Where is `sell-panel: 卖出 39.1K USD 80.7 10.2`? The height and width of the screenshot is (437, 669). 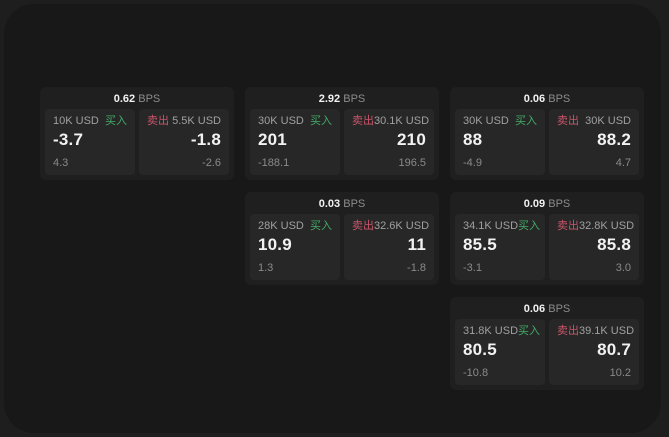 sell-panel: 卖出 39.1K USD 80.7 10.2 is located at coordinates (594, 352).